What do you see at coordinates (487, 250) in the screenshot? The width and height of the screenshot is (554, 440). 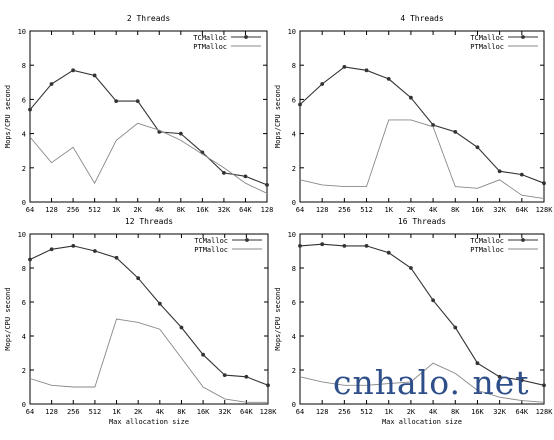 I see `chart-4-legend-ptmalloc-label: PTMalloc` at bounding box center [487, 250].